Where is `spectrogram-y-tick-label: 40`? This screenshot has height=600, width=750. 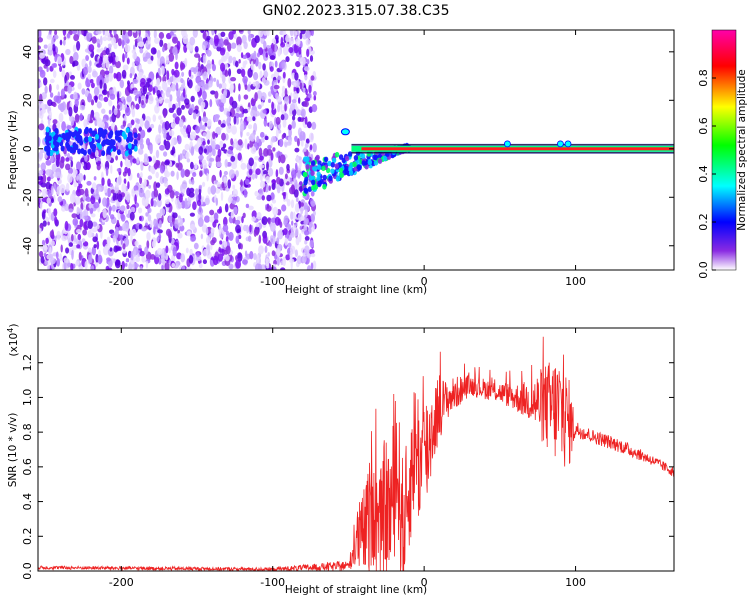 spectrogram-y-tick-label: 40 is located at coordinates (27, 52).